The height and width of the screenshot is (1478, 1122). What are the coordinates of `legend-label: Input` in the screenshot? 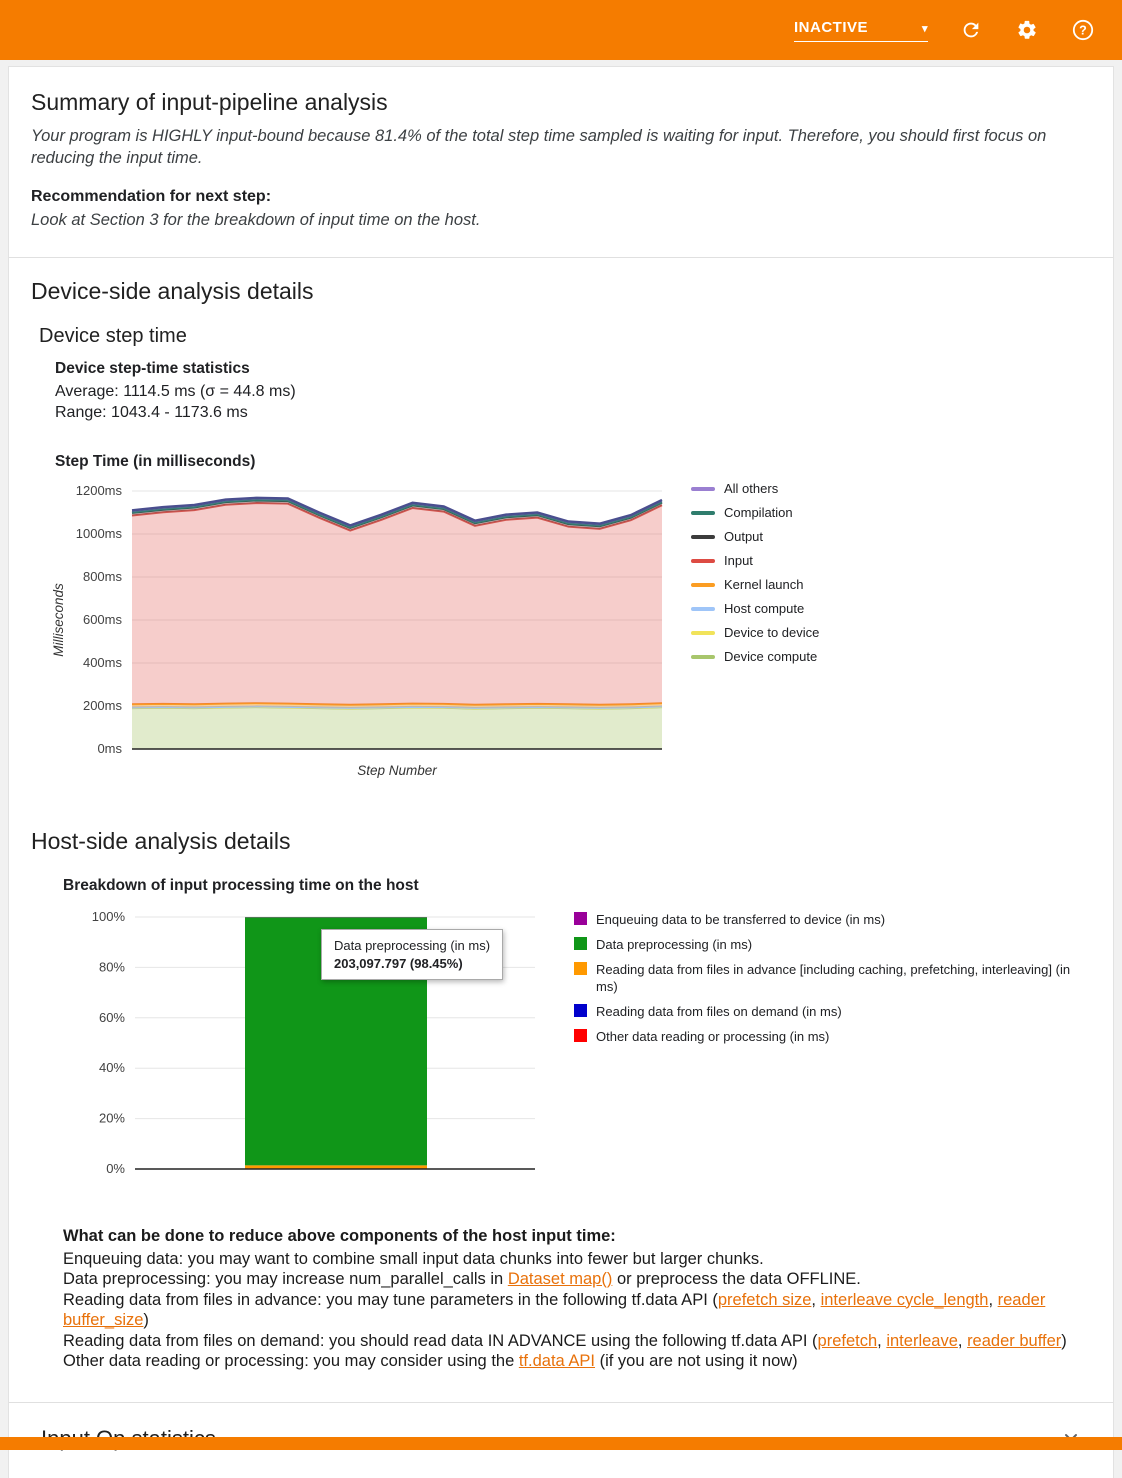 It's located at (738, 560).